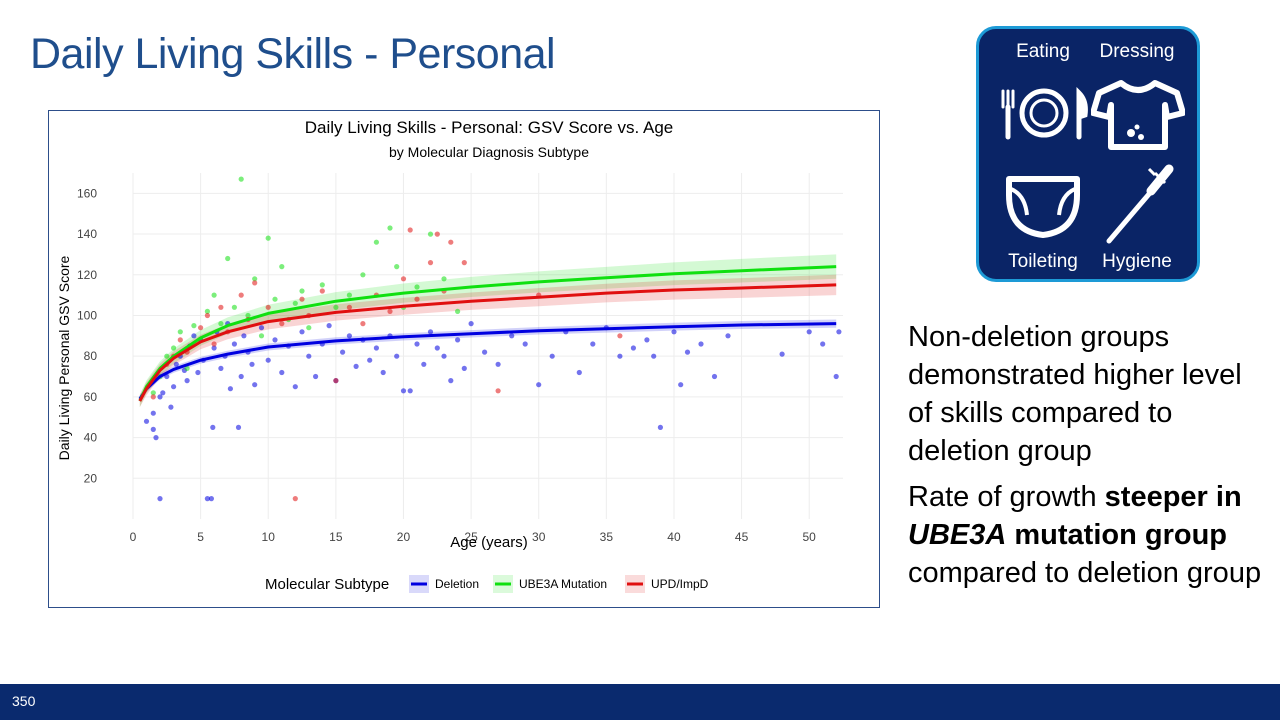  Describe the element at coordinates (1043, 51) in the screenshot. I see `eating-label: Eating` at that location.